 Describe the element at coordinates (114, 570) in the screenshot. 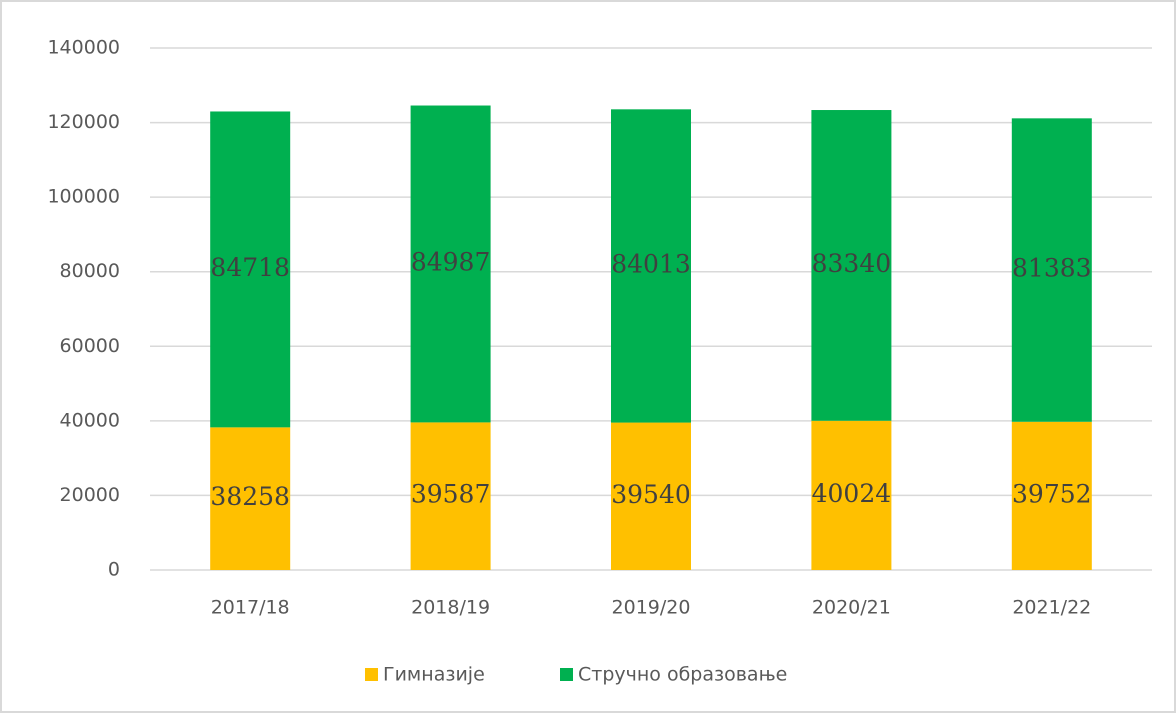

I see `y-tick-label: 0` at that location.